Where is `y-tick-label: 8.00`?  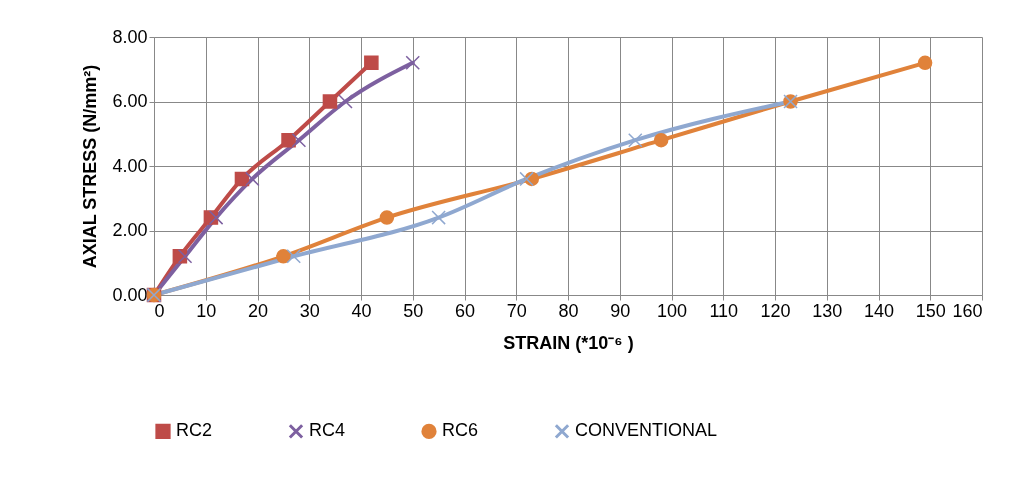
y-tick-label: 8.00 is located at coordinates (130, 36).